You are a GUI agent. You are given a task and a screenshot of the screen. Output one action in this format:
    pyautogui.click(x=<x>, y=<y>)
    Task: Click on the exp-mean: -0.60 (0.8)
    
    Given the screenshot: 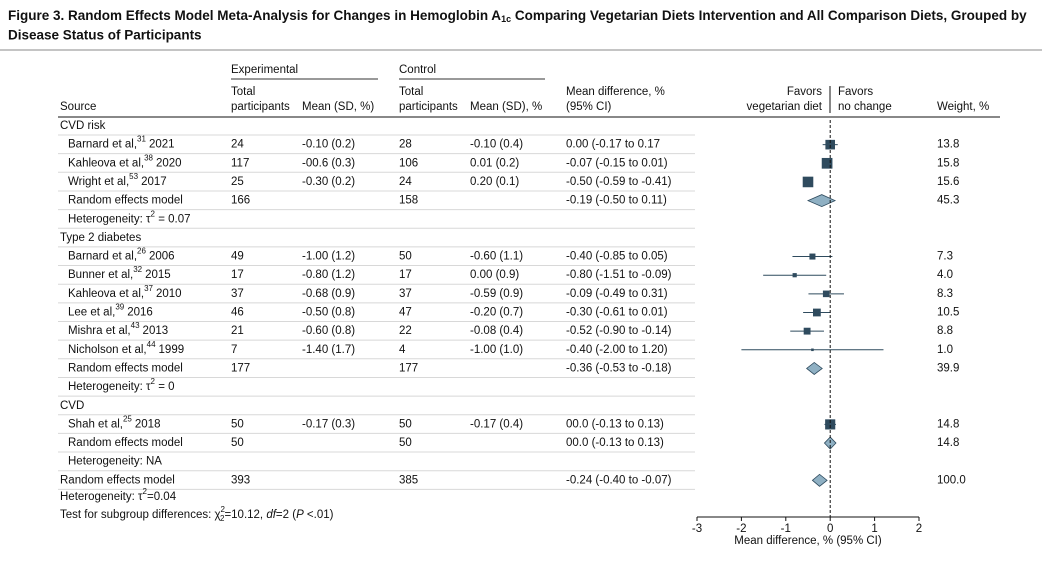 What is the action you would take?
    pyautogui.click(x=328, y=331)
    